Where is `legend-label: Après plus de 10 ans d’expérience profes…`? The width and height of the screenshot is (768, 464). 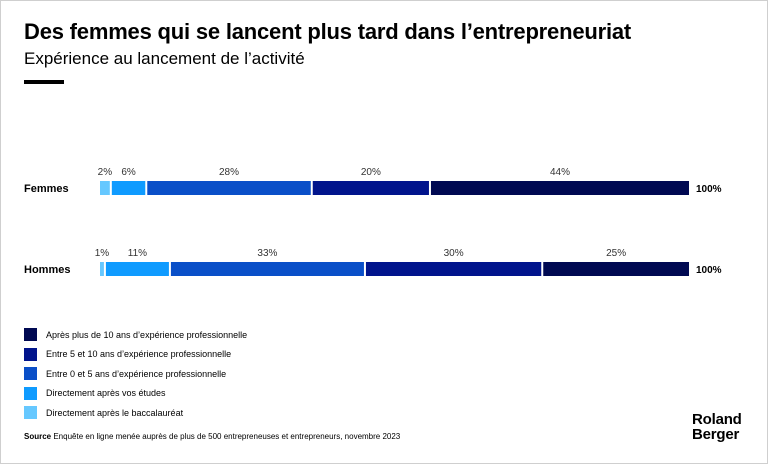 legend-label: Après plus de 10 ans d’expérience profes… is located at coordinates (147, 334).